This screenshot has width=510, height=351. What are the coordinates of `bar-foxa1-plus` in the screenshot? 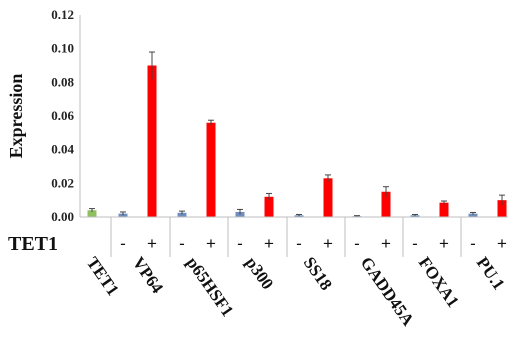 It's located at (444, 209).